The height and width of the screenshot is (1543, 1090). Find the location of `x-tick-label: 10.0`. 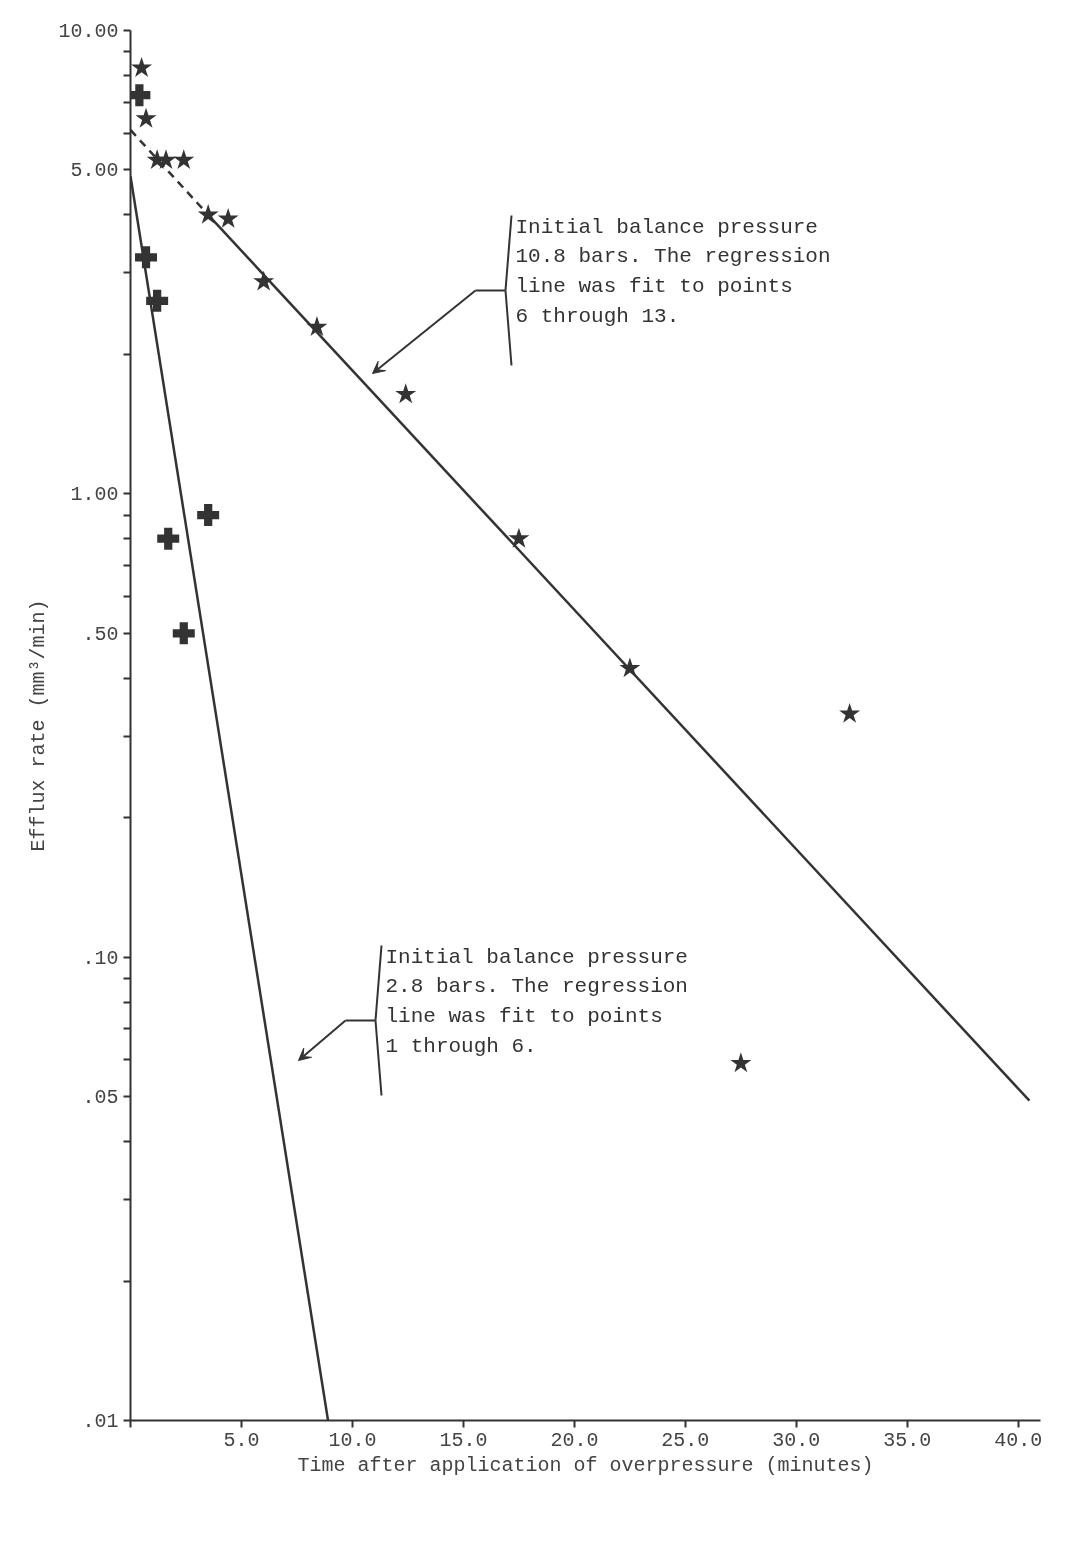

x-tick-label: 10.0 is located at coordinates (352, 1440).